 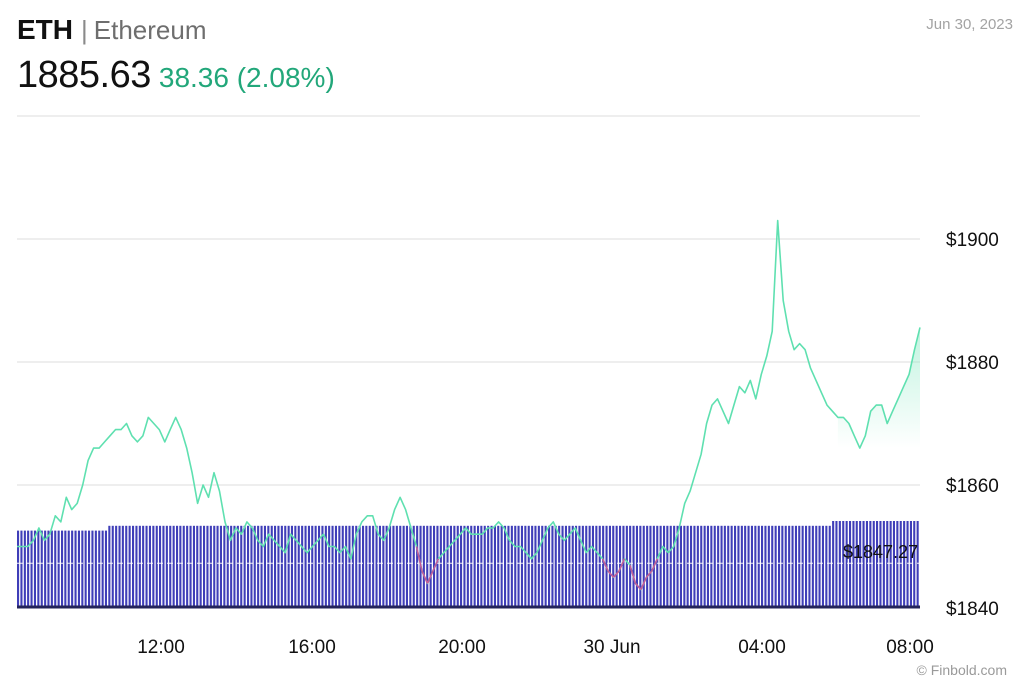 What do you see at coordinates (762, 647) in the screenshot?
I see `x-tick-label: 04:00` at bounding box center [762, 647].